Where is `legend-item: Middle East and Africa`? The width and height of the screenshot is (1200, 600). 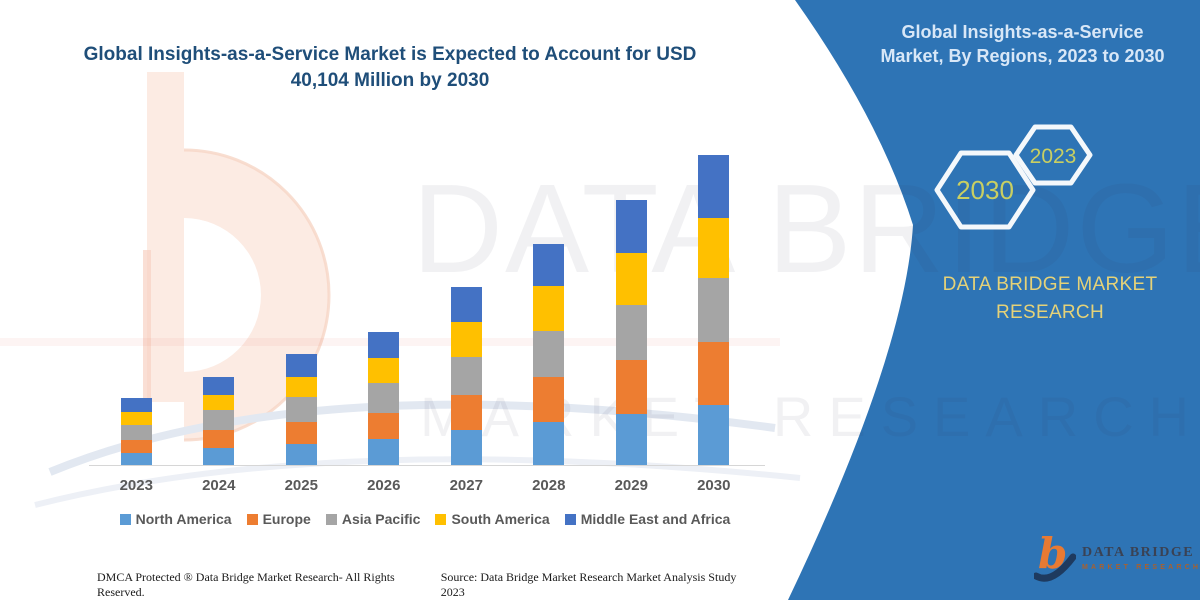 legend-item: Middle East and Africa is located at coordinates (647, 519).